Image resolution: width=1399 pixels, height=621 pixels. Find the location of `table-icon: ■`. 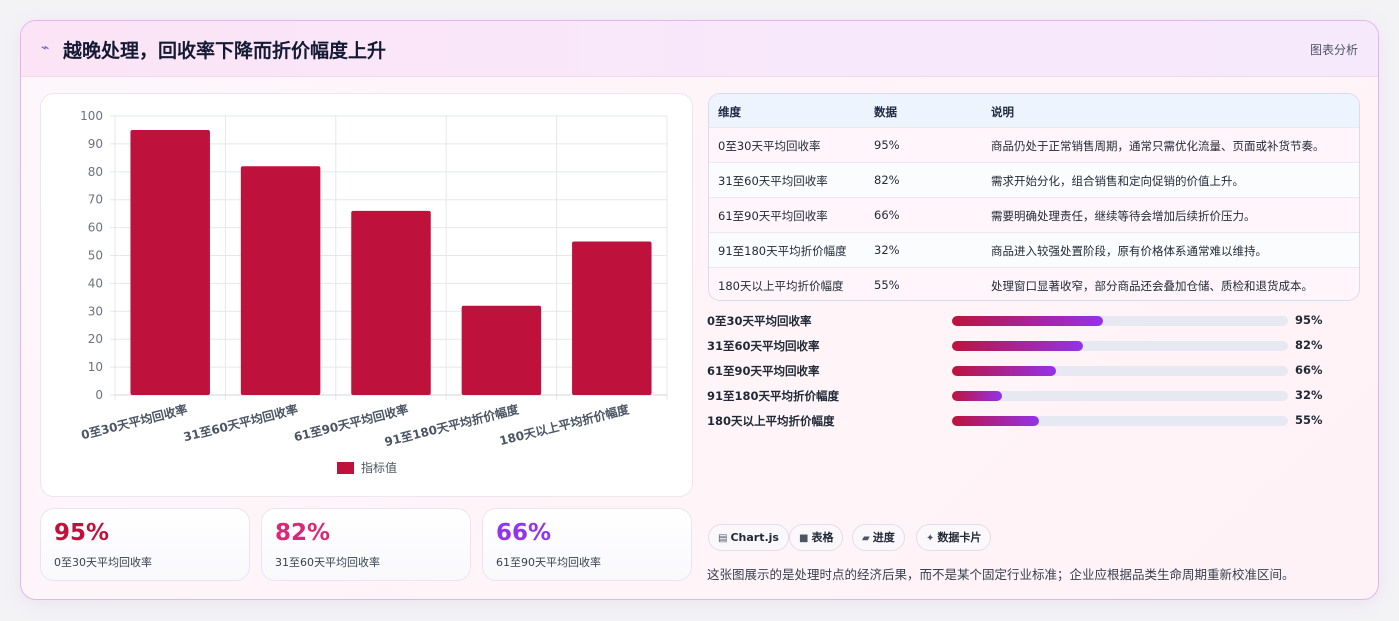

table-icon: ■ is located at coordinates (804, 538).